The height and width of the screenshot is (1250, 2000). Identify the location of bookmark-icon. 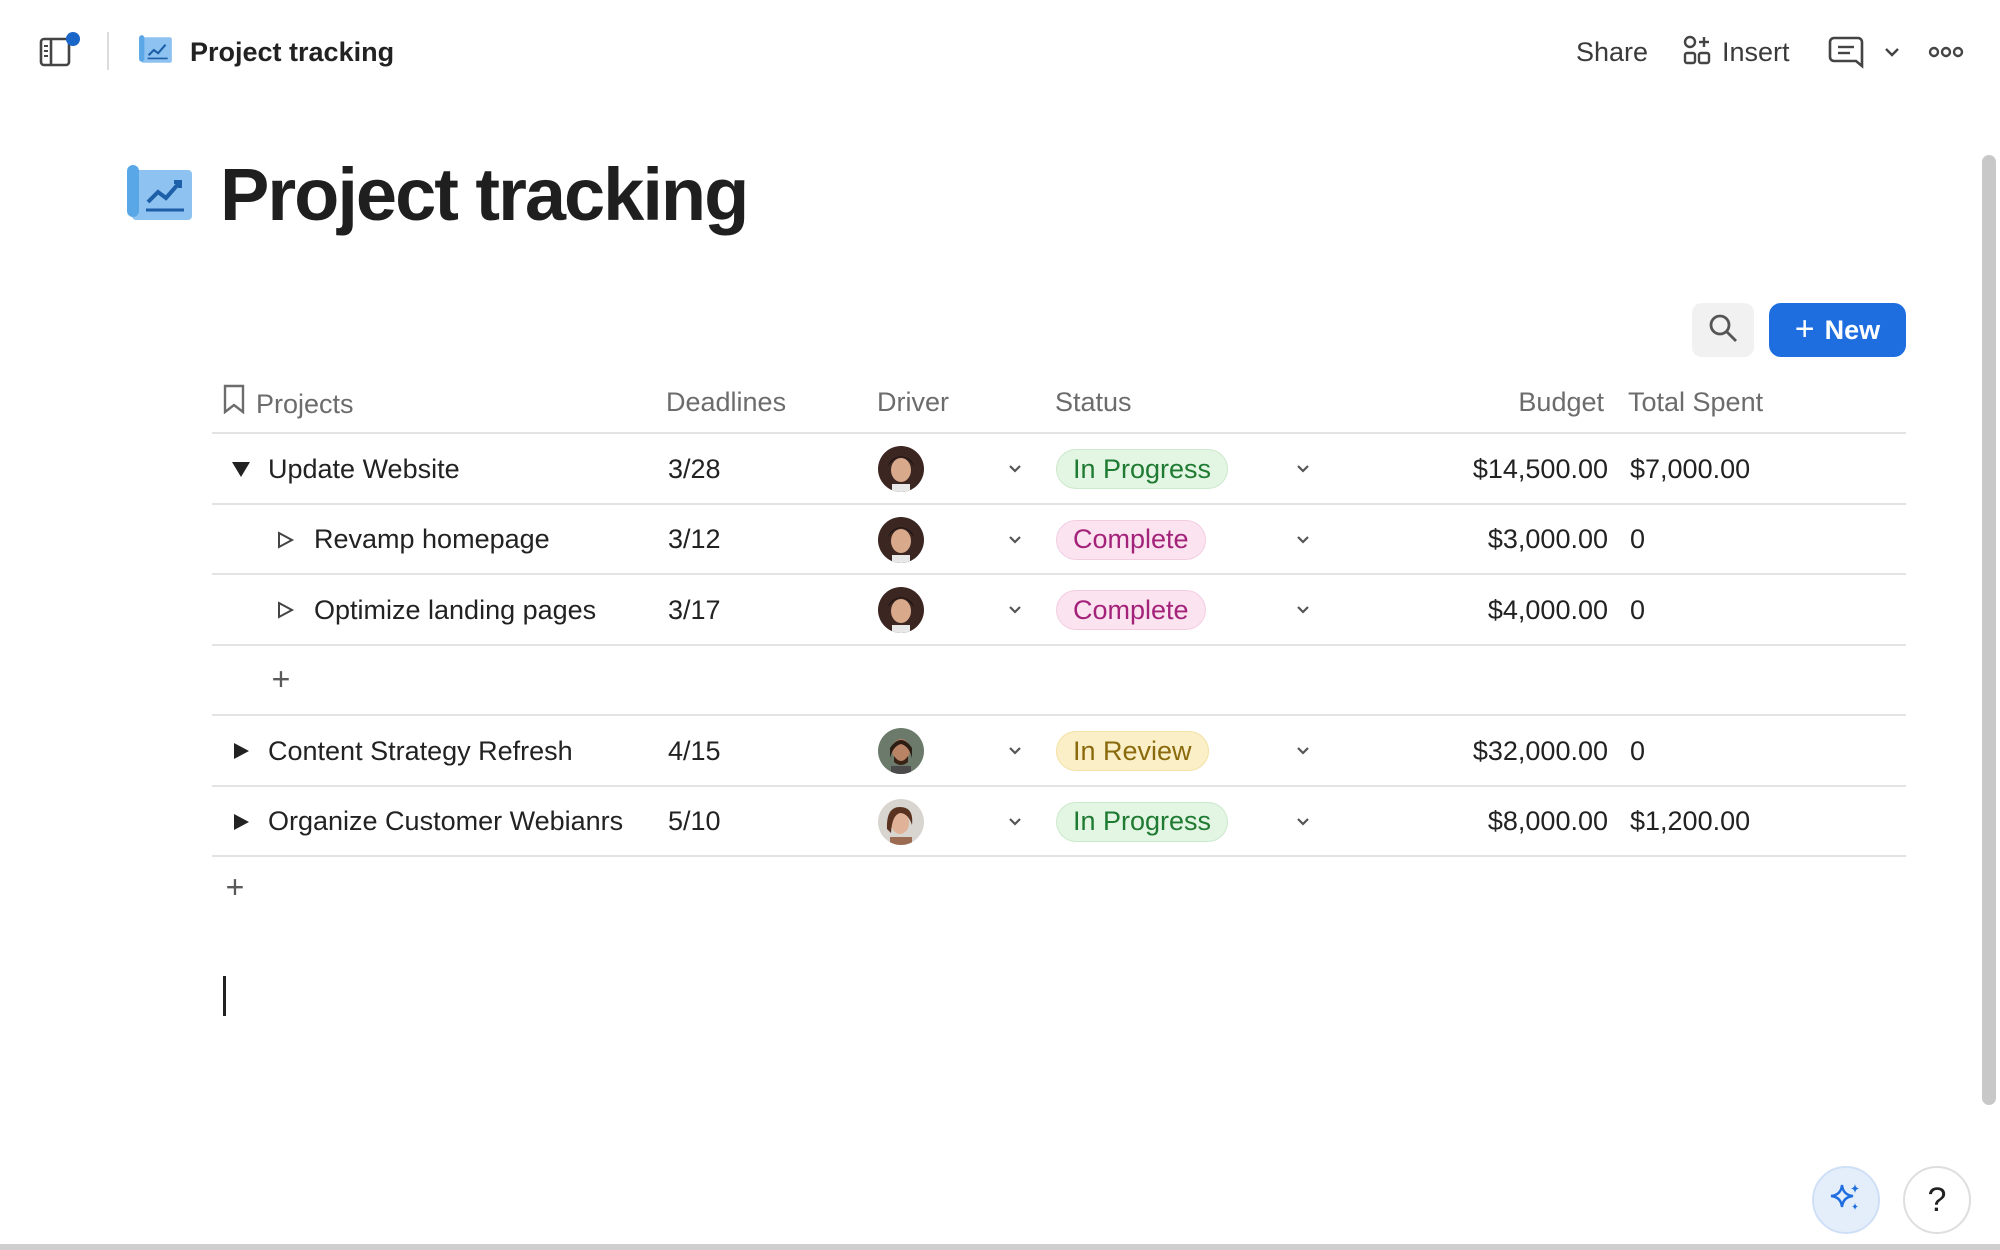
(234, 403).